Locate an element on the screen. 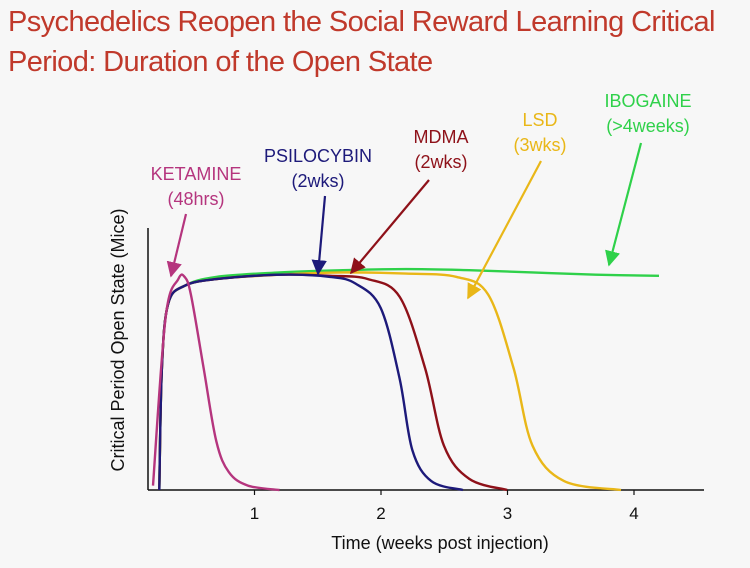  callout-mdma: MDMA (2wks) is located at coordinates (409, 201).